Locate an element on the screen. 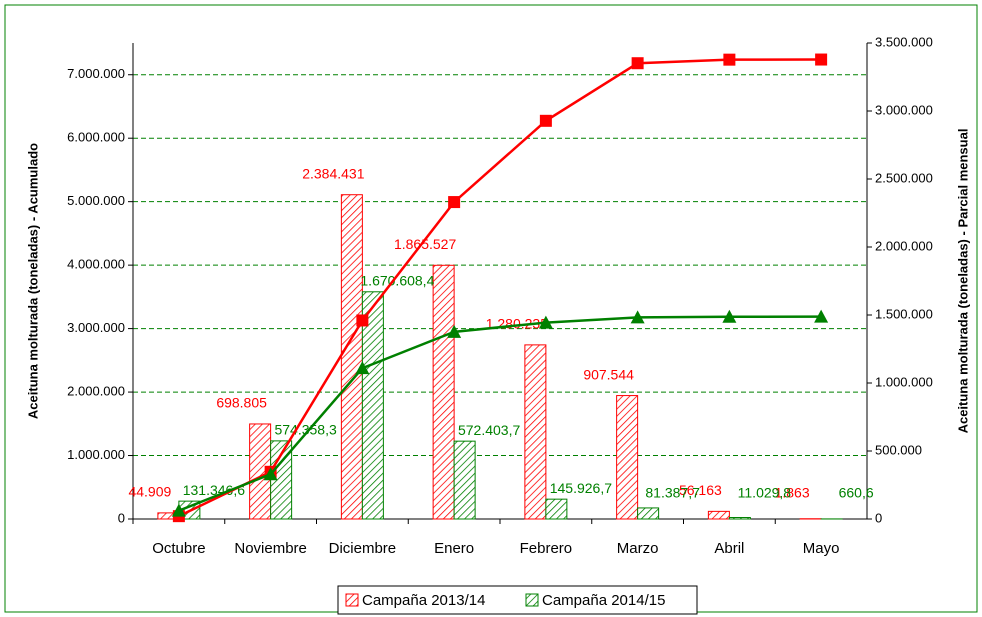 The width and height of the screenshot is (982, 617). value-label: 2.384.431 is located at coordinates (333, 173).